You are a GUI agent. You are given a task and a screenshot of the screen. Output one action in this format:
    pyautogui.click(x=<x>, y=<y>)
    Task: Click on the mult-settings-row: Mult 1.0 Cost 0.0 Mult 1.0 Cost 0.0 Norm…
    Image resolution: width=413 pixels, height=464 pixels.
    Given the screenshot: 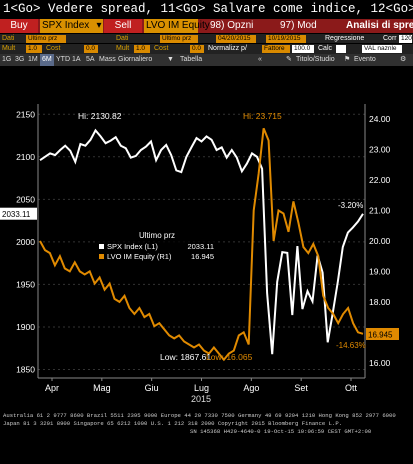 What is the action you would take?
    pyautogui.click(x=206, y=49)
    